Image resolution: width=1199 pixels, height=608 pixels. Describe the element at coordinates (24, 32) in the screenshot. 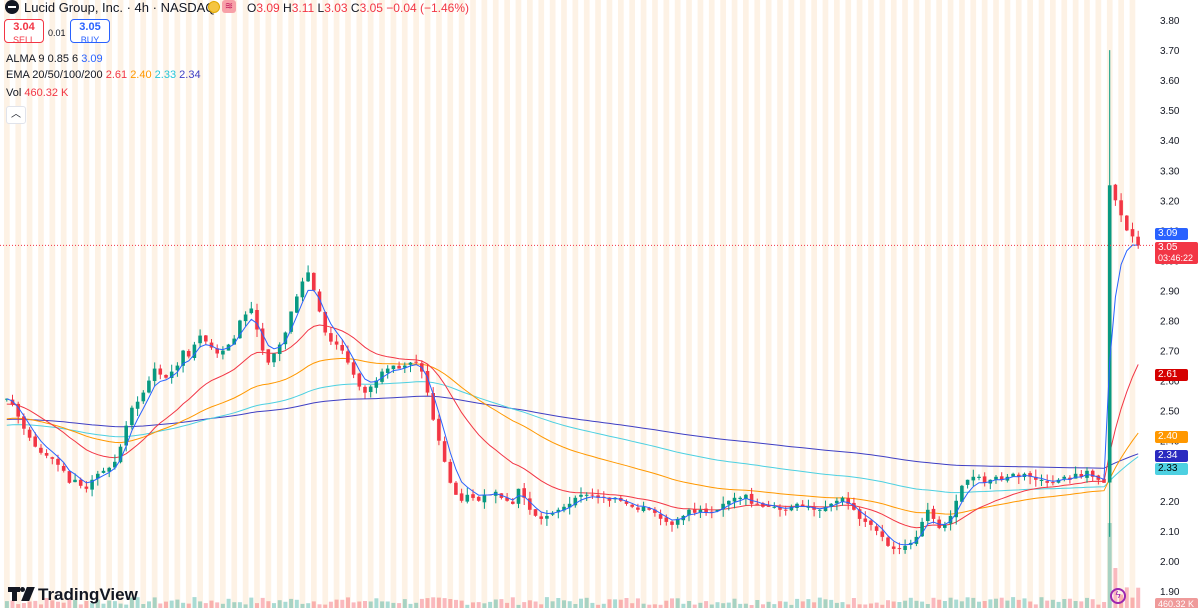

I see `sell-button: 3.04 SELL` at that location.